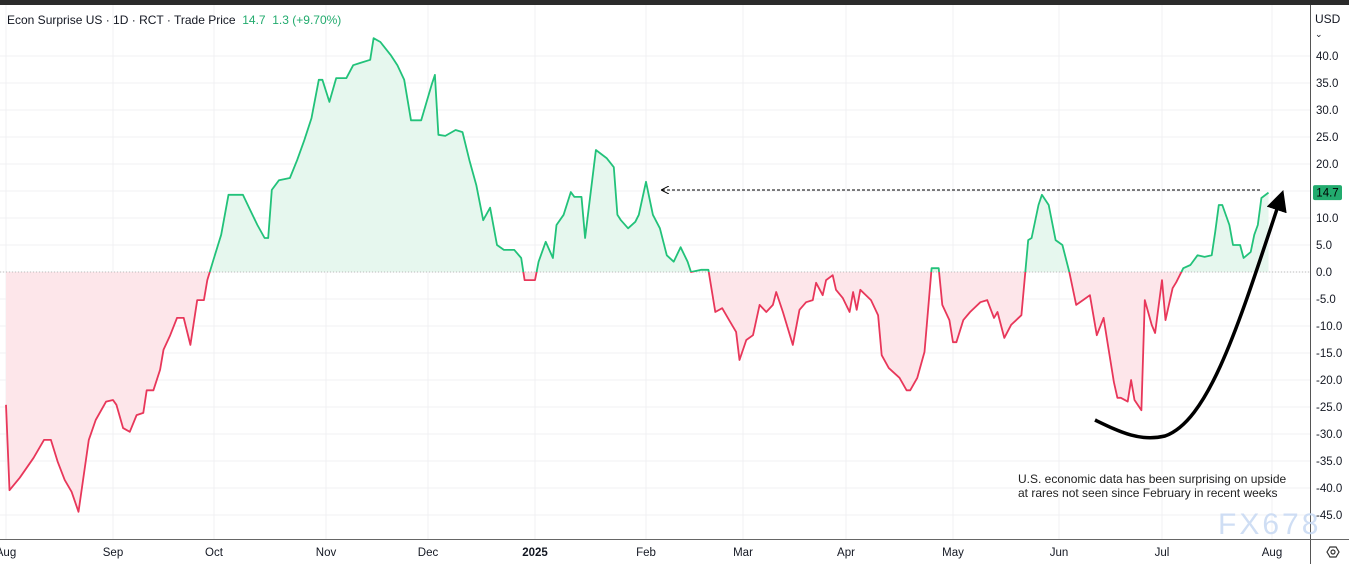 The image size is (1349, 564). What do you see at coordinates (121, 20) in the screenshot?
I see `interval: 1D` at bounding box center [121, 20].